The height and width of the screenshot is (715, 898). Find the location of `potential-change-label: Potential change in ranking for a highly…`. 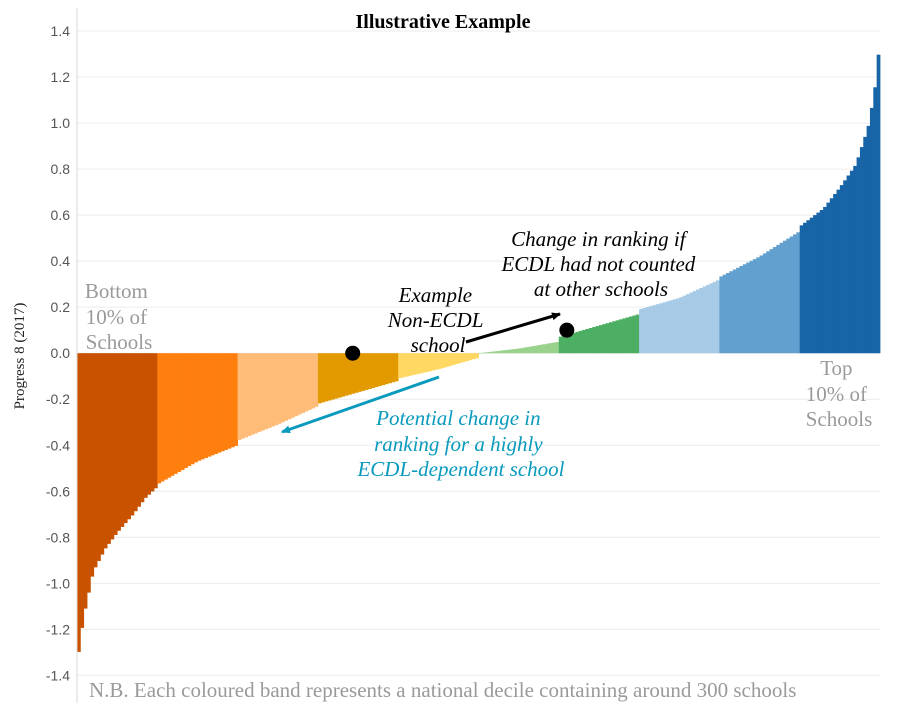

potential-change-label: Potential change in ranking for a highly… is located at coordinates (460, 443).